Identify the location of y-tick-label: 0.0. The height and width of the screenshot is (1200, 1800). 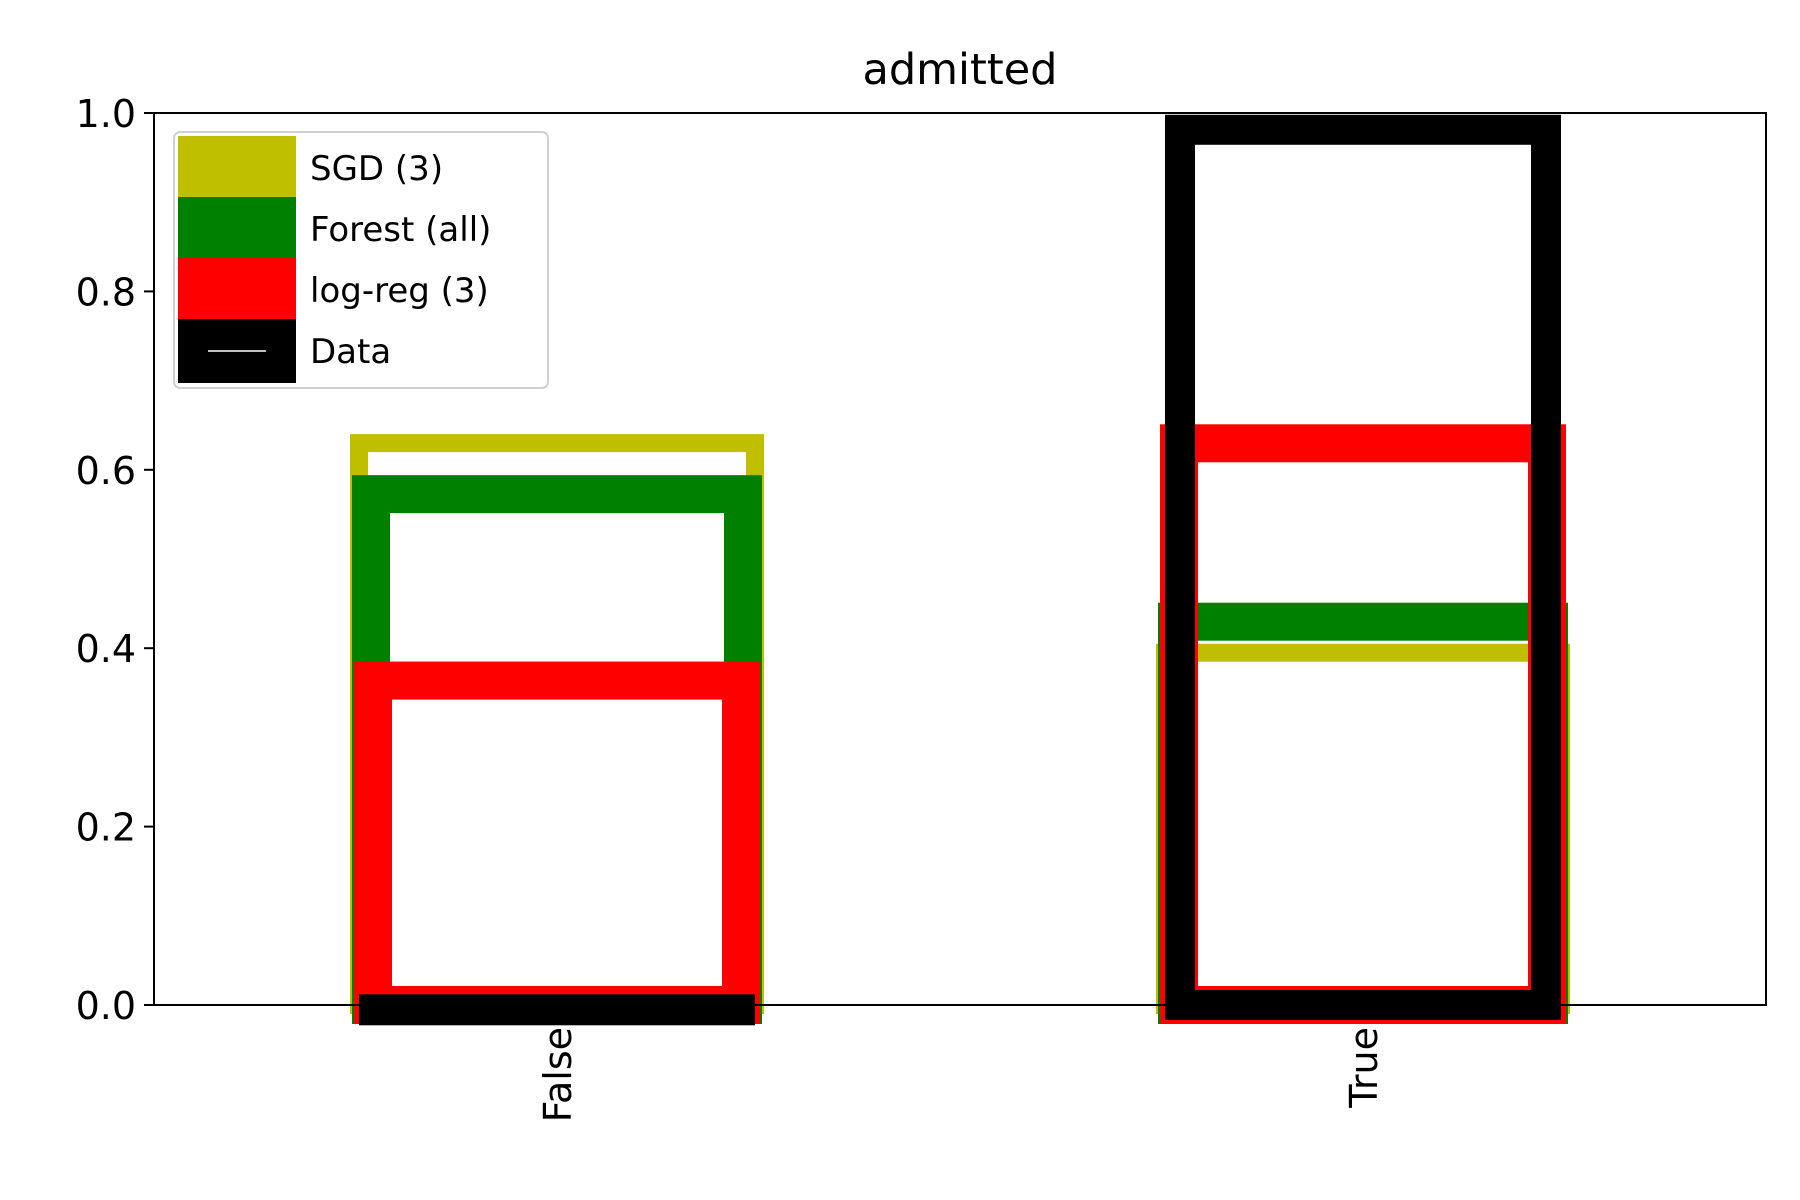
(106, 1006).